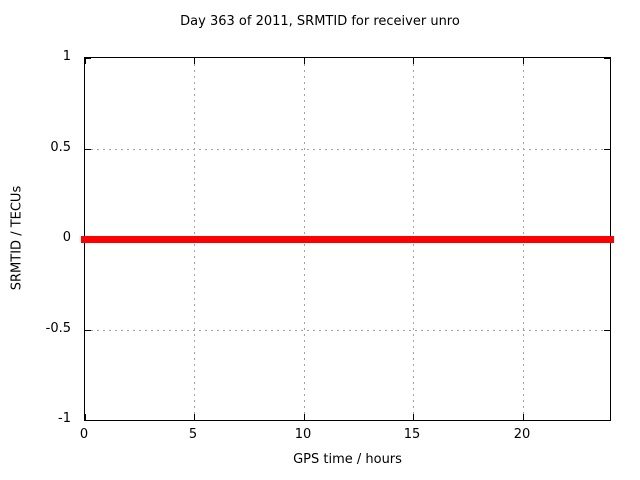  Describe the element at coordinates (412, 434) in the screenshot. I see `x-tick-label: 15` at that location.